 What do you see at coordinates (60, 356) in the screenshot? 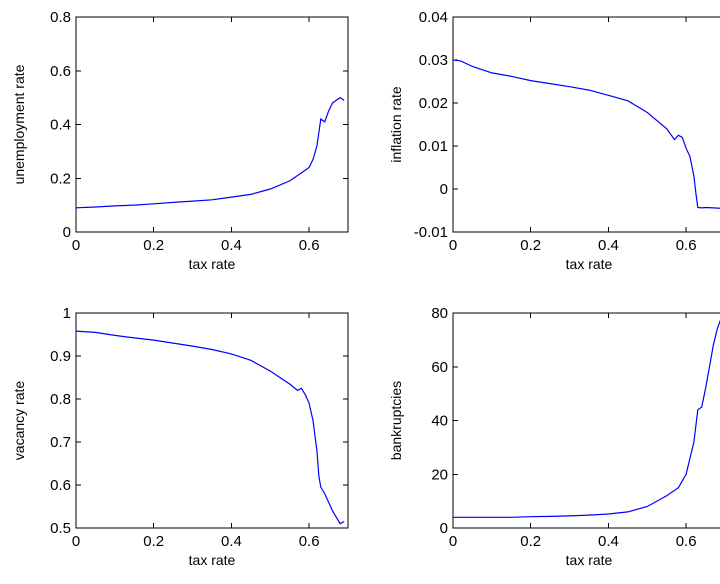
I see `y-tick-label: 0.9` at bounding box center [60, 356].